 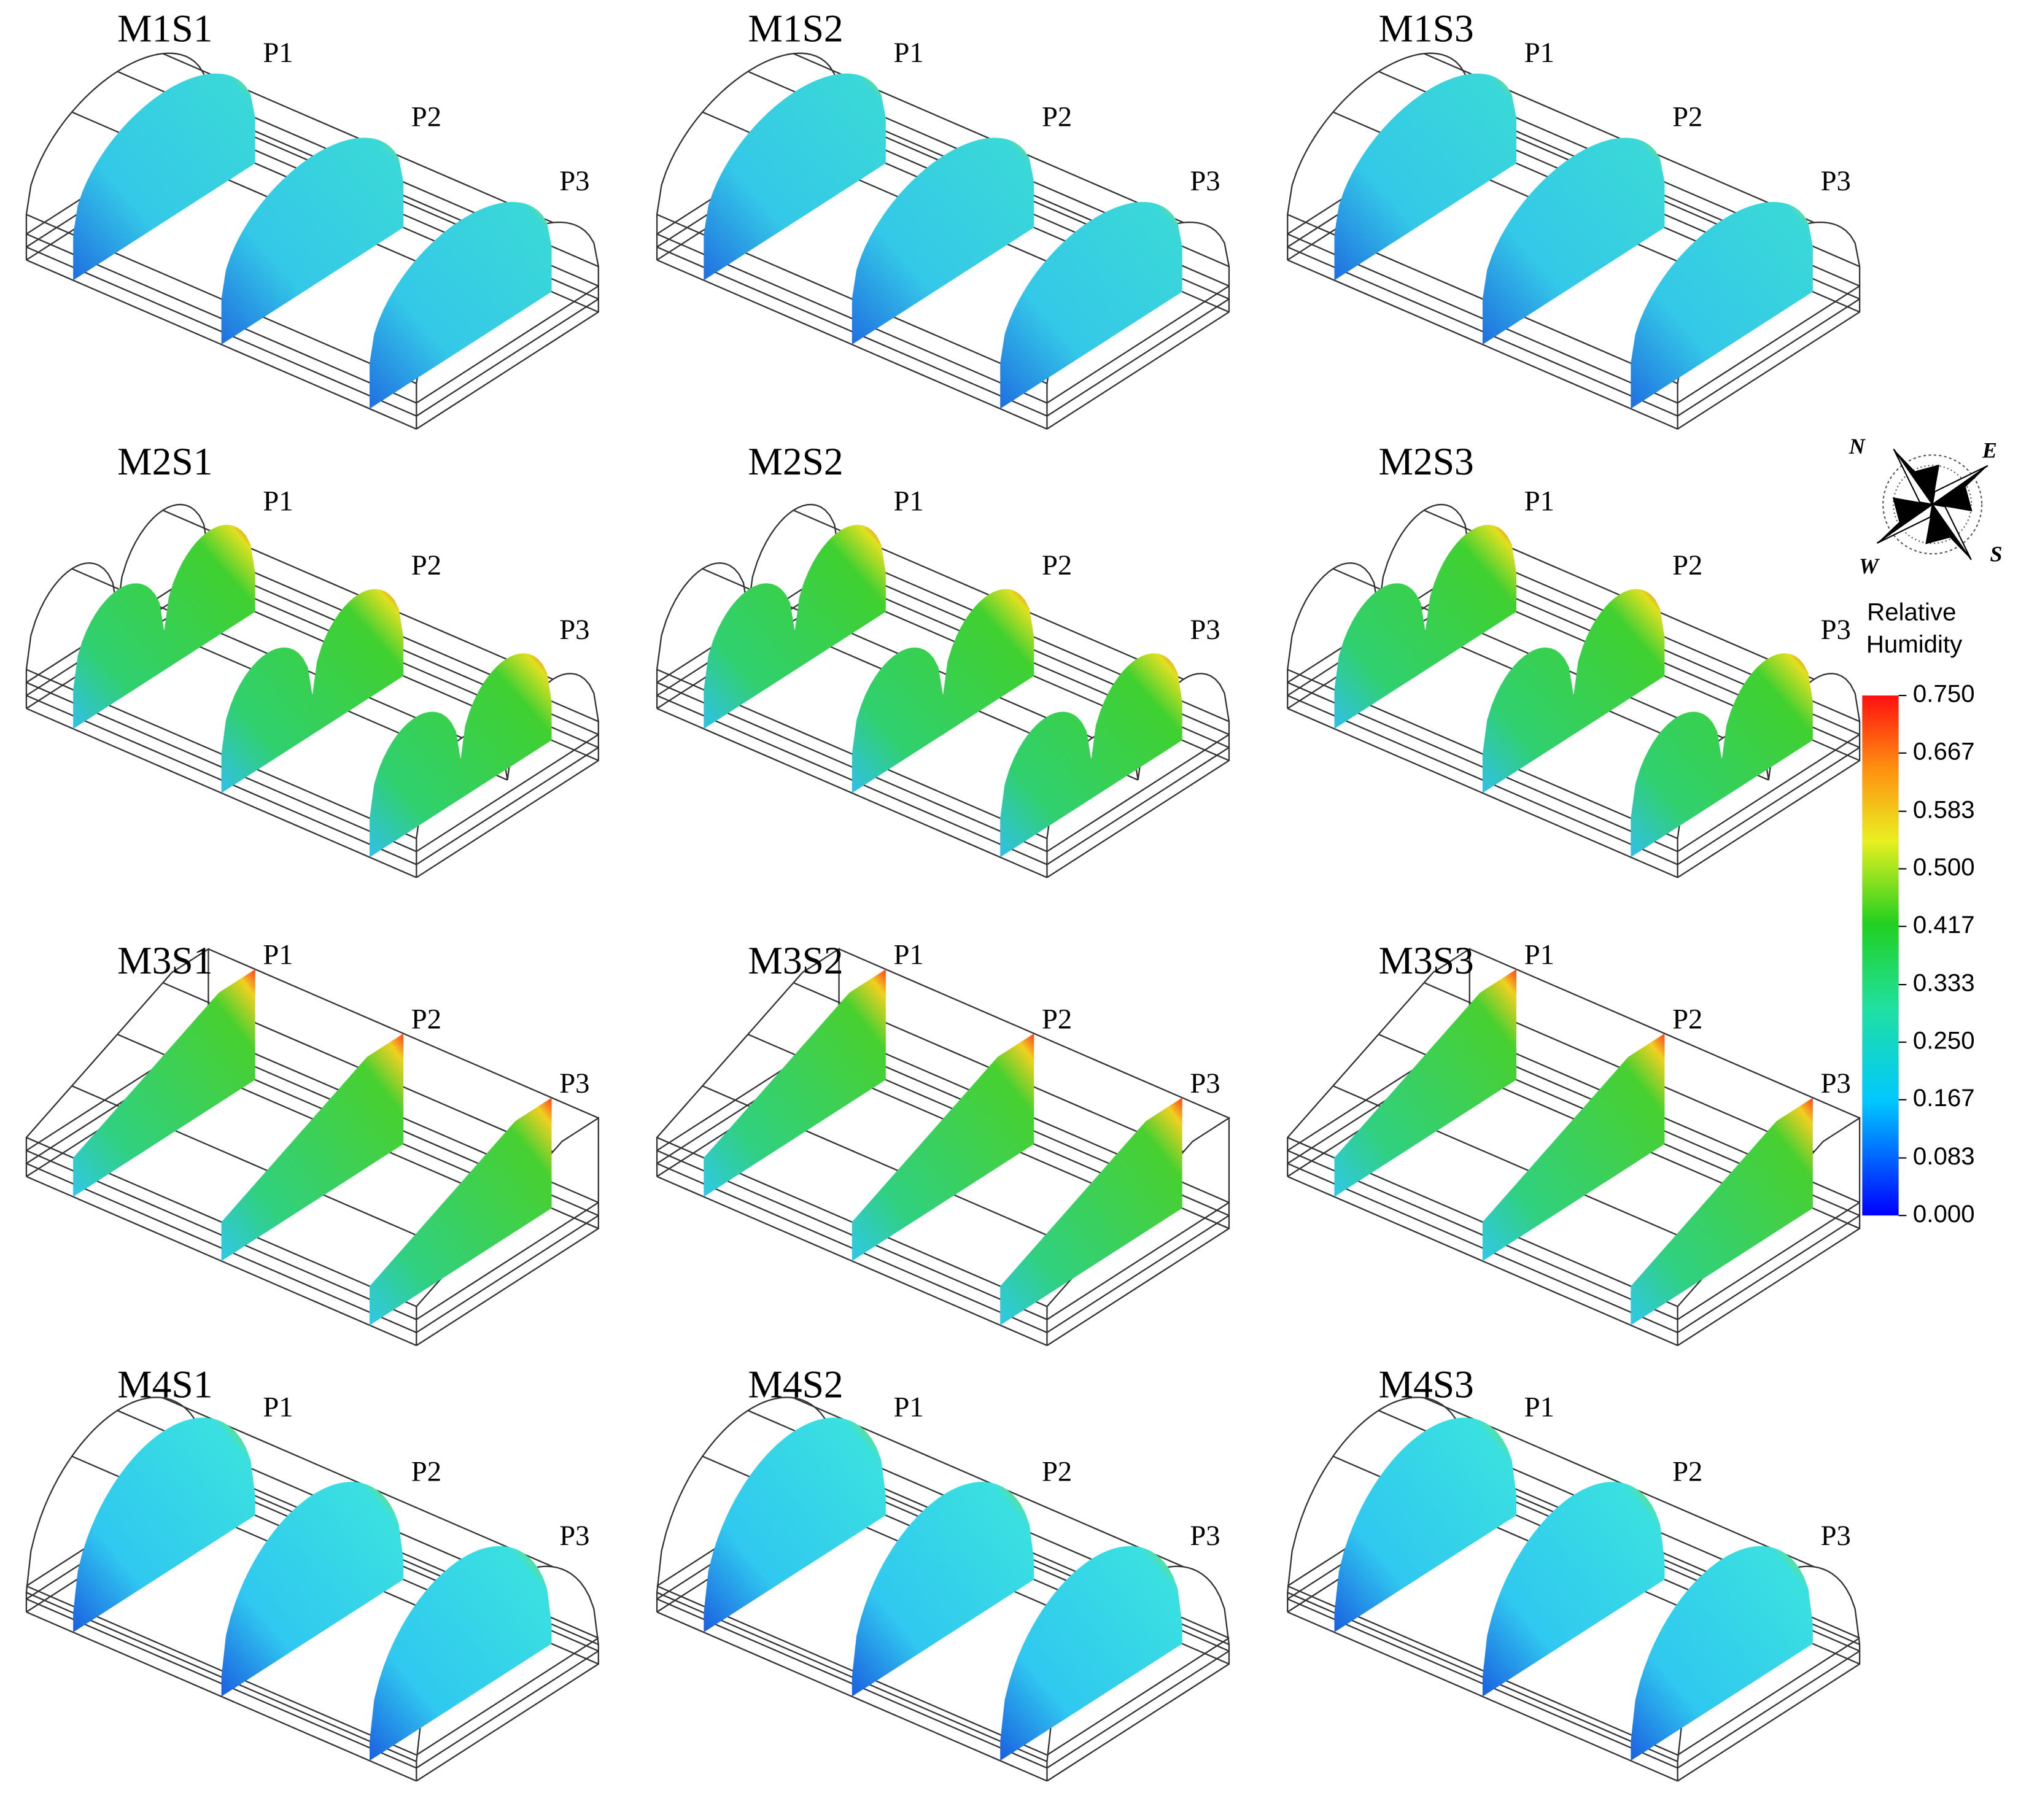 What do you see at coordinates (164, 28) in the screenshot?
I see `panel-title: M1S1` at bounding box center [164, 28].